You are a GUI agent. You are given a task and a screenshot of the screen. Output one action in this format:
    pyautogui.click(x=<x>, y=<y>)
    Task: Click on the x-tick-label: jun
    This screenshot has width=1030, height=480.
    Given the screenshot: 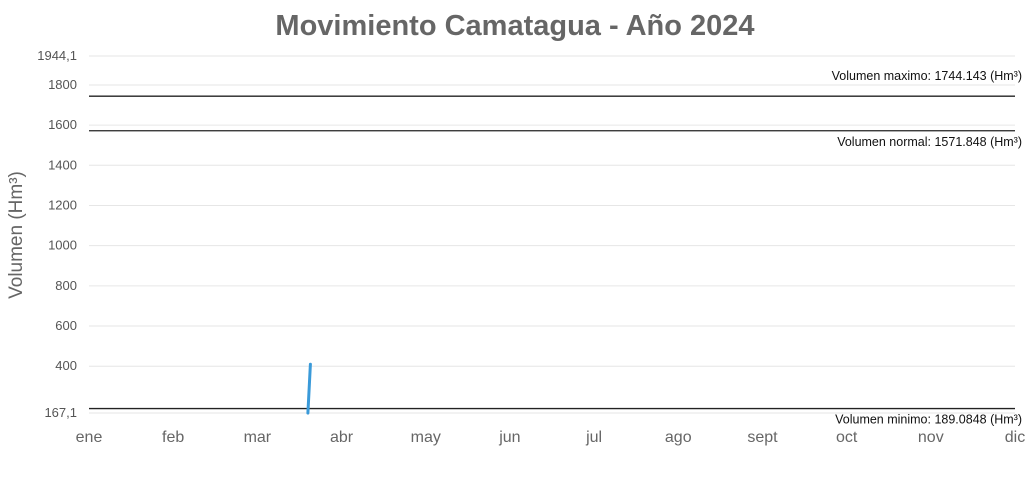 What is the action you would take?
    pyautogui.click(x=509, y=437)
    